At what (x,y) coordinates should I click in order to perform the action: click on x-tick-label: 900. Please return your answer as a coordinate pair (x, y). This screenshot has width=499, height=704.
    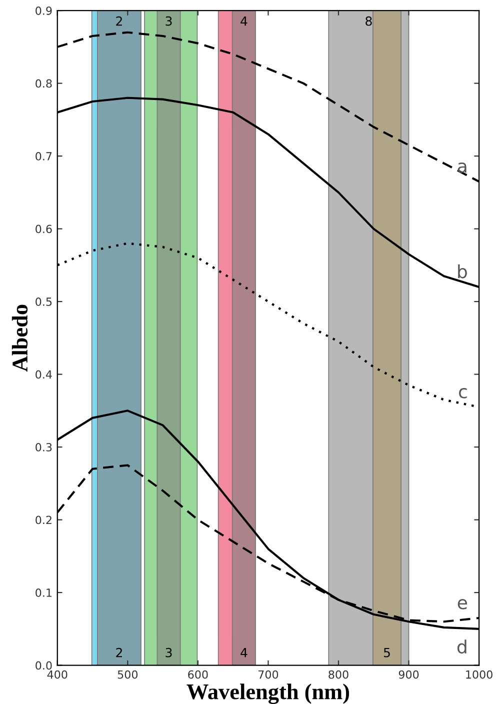
    Looking at the image, I should click on (408, 674).